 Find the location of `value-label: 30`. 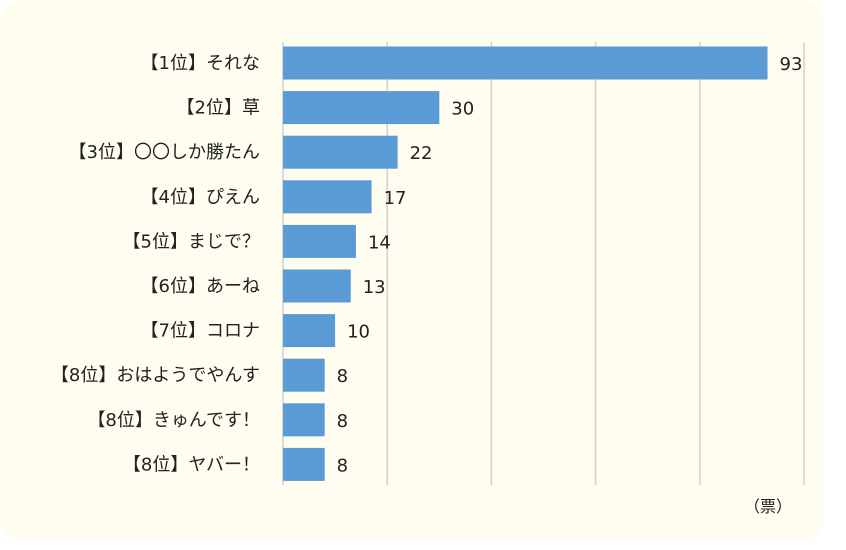

value-label: 30 is located at coordinates (462, 109).